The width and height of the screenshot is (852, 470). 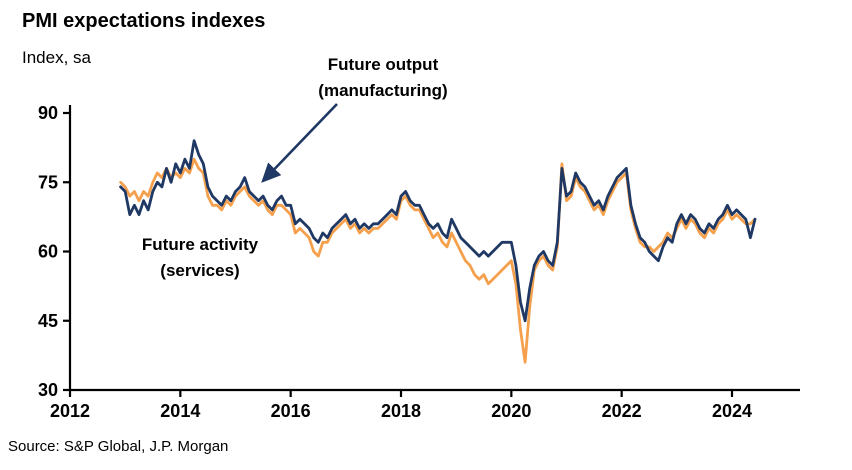 I want to click on y-tick-label: 60, so click(x=48, y=252).